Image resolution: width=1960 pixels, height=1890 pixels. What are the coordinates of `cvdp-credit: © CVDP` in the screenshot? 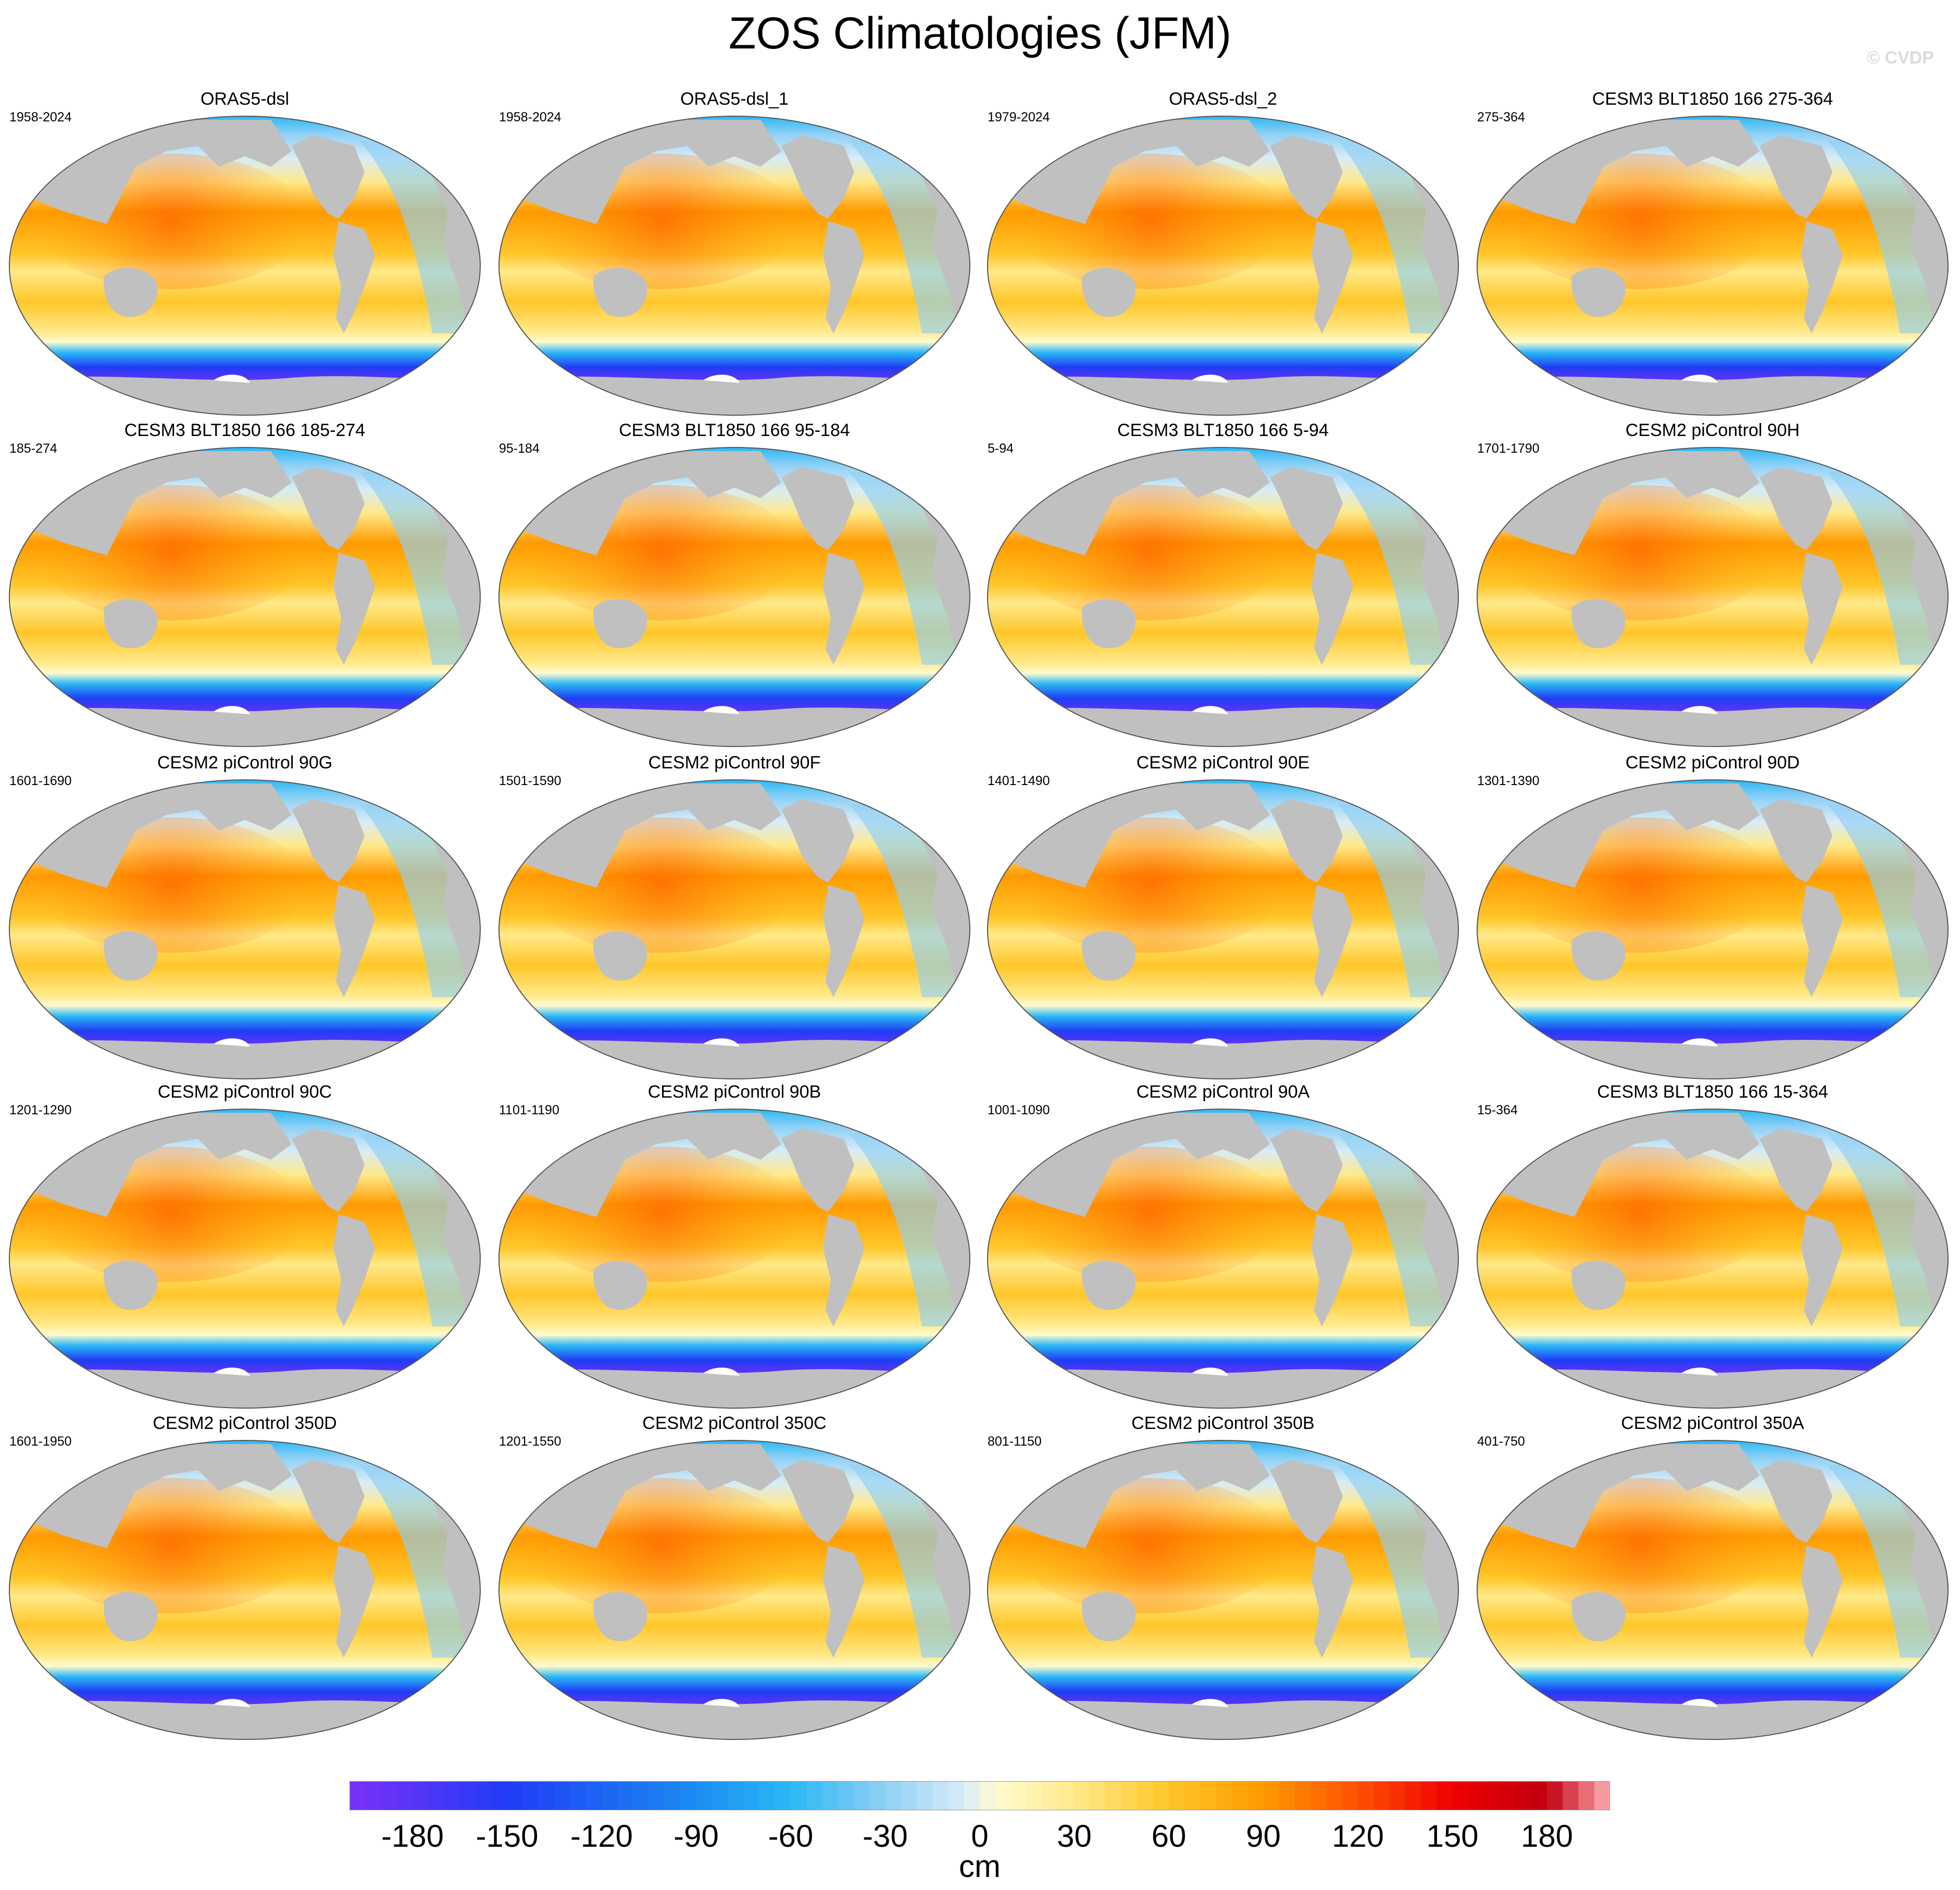 It's located at (1901, 58).